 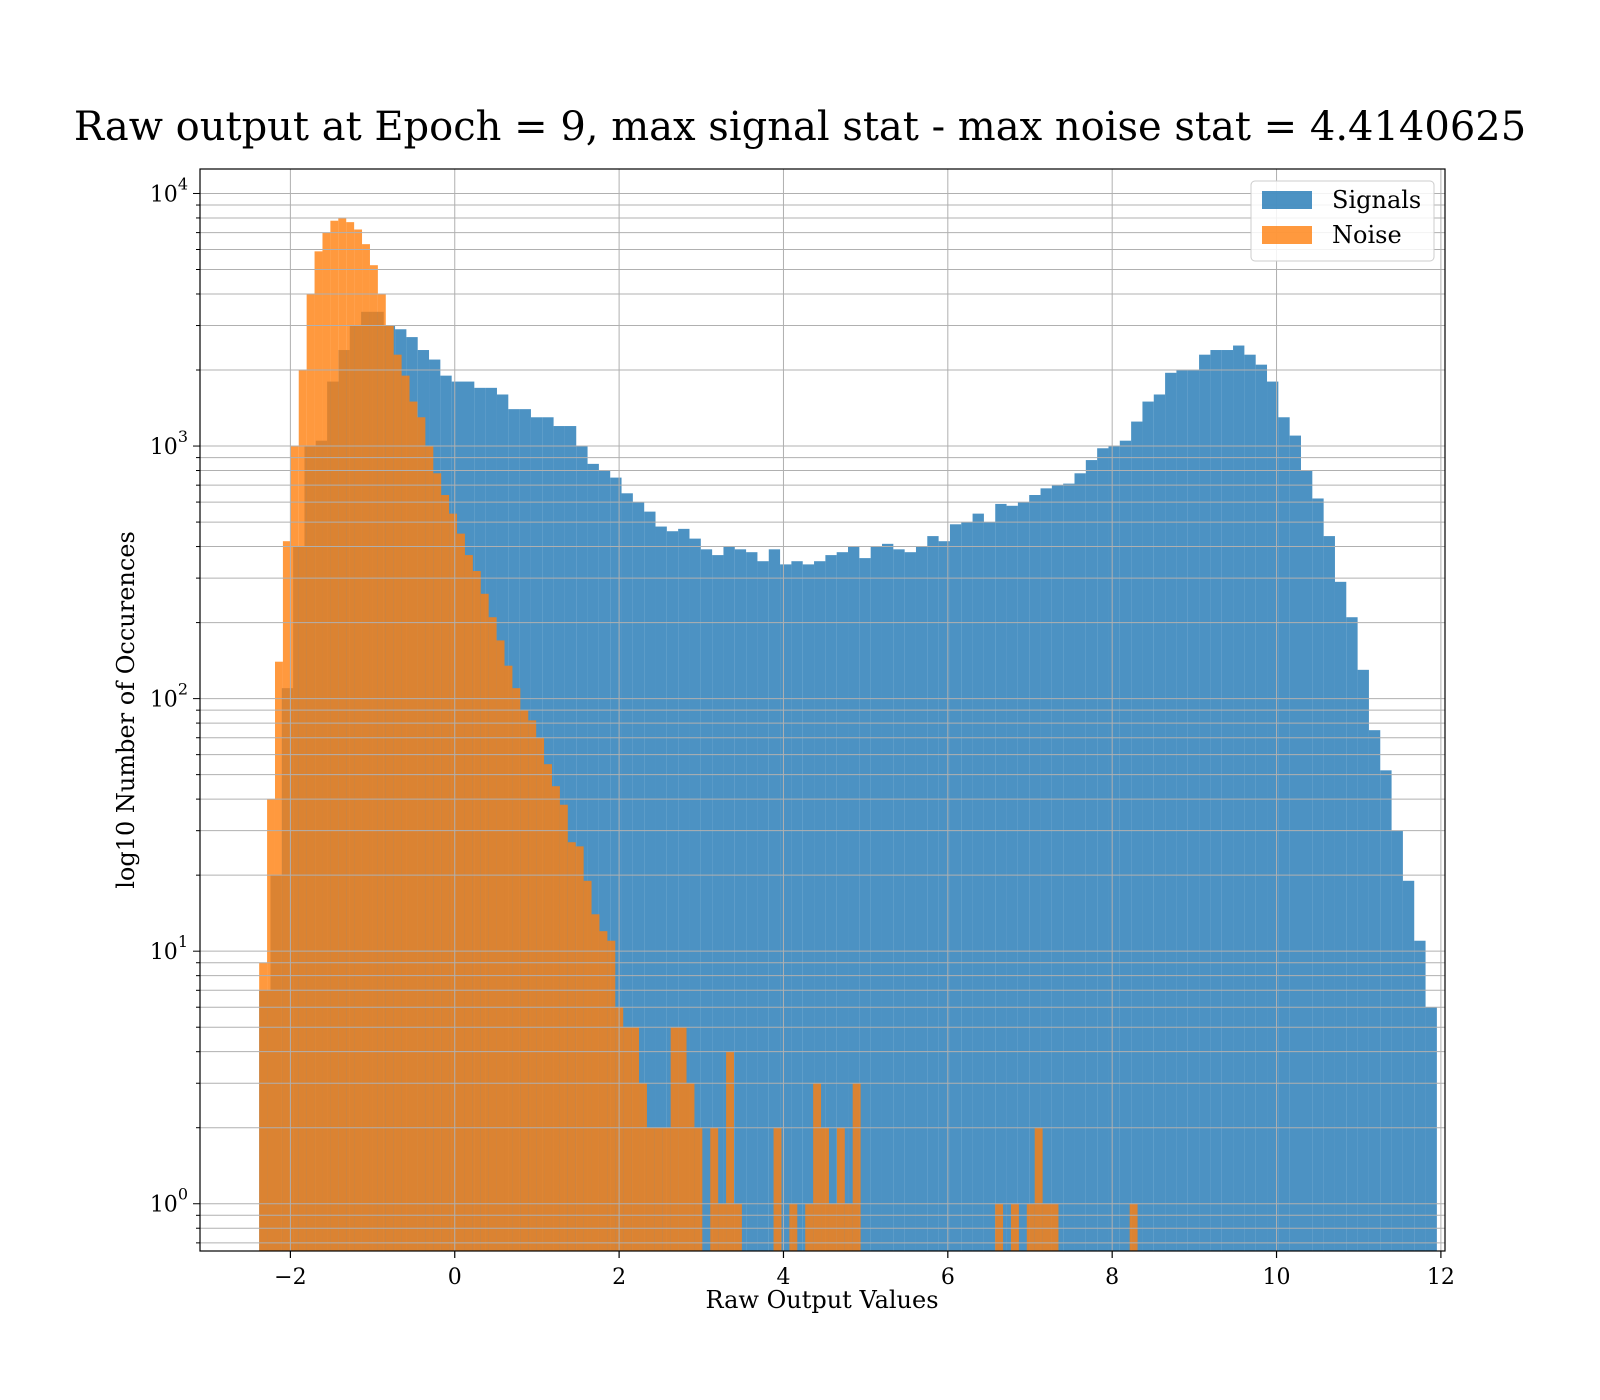 What do you see at coordinates (290, 1277) in the screenshot?
I see `x-tick-label: −2` at bounding box center [290, 1277].